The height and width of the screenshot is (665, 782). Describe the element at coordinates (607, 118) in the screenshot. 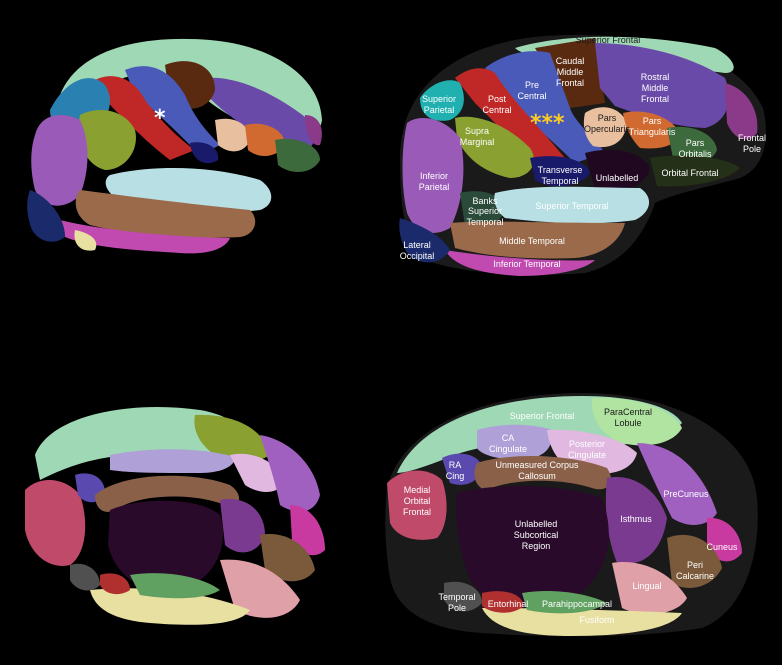

I see `label-pars-opercularis-1: Pars` at that location.